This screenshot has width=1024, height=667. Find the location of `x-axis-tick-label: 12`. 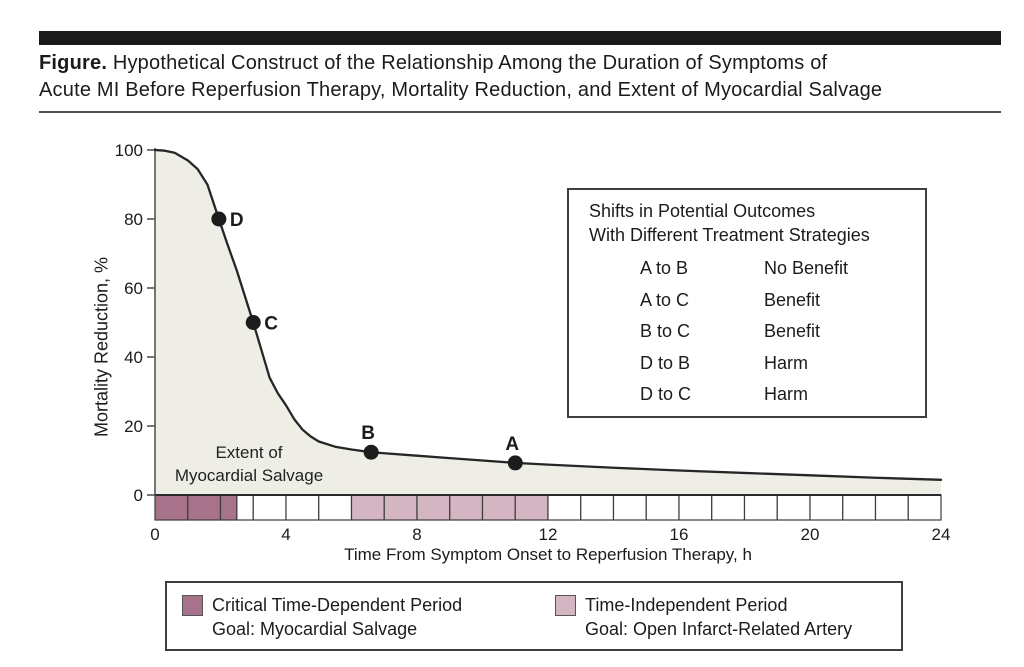

x-axis-tick-label: 12 is located at coordinates (548, 534).